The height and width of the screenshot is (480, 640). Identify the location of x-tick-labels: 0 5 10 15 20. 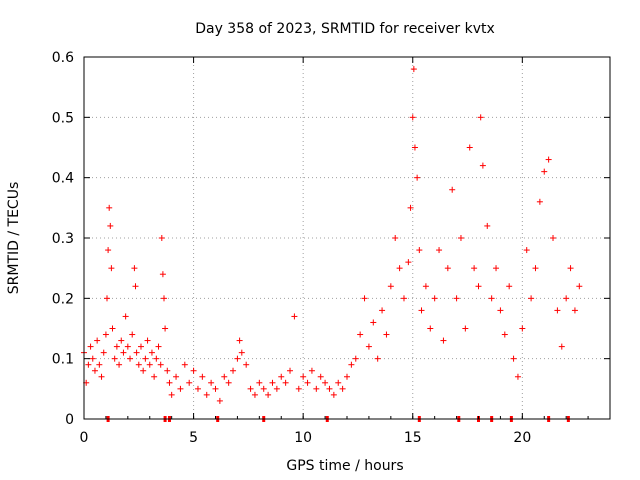
(306, 438).